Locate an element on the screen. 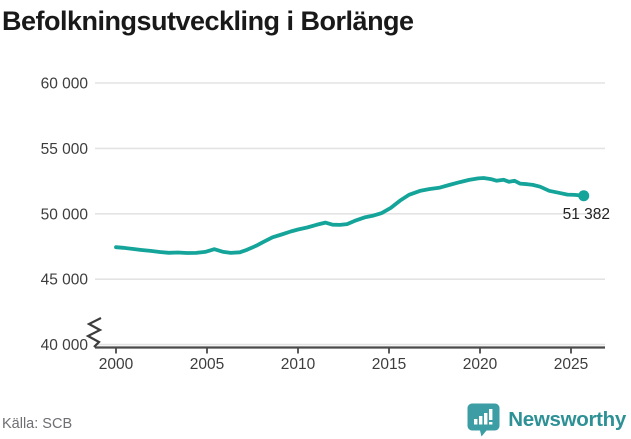 This screenshot has width=631, height=439. axis-break-icon is located at coordinates (94, 332).